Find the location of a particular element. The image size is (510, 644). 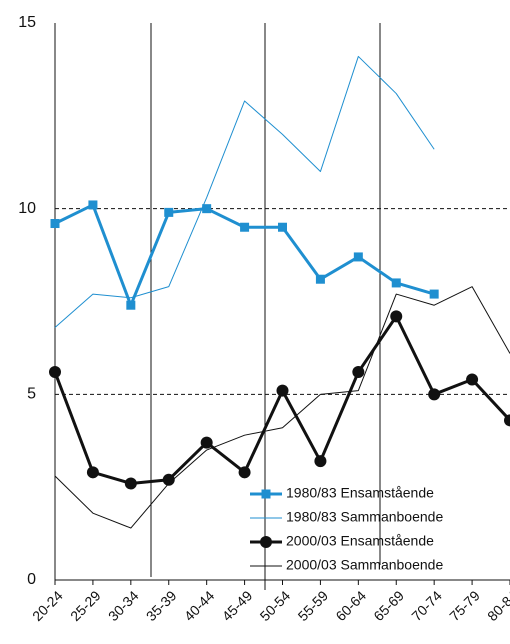

x-tick-label: 35-39 is located at coordinates (161, 605).